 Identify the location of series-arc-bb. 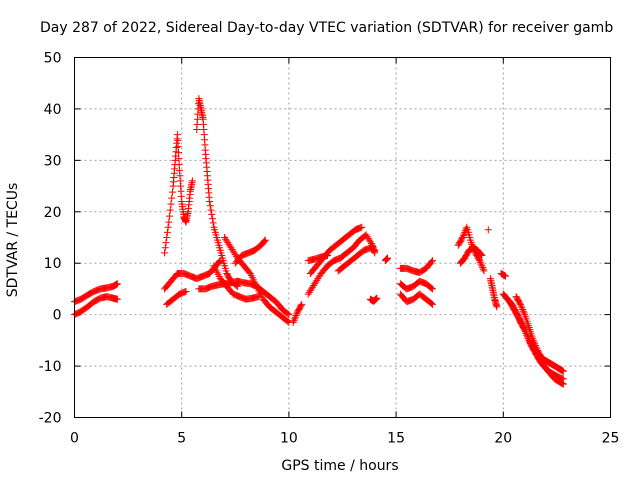
(539, 334).